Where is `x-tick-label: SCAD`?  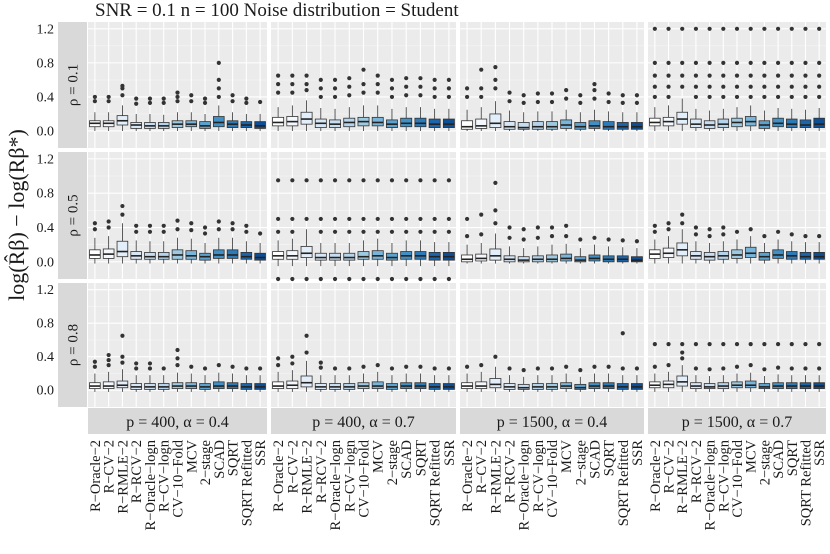 x-tick-label: SCAD is located at coordinates (220, 459).